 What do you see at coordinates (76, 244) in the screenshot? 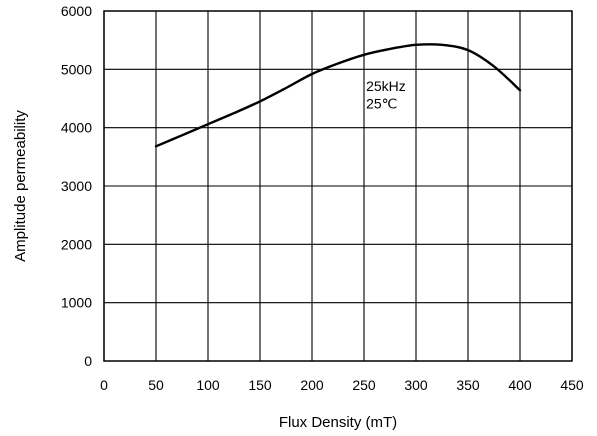
I see `y-tick-label-2000: 2000` at bounding box center [76, 244].